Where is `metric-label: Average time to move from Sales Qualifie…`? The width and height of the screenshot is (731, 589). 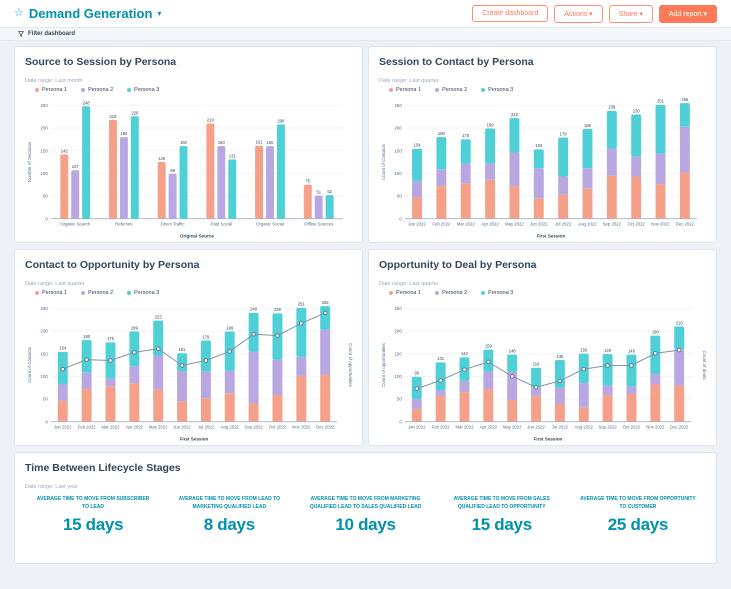
metric-label: Average time to move from Sales Qualifie… is located at coordinates (501, 503).